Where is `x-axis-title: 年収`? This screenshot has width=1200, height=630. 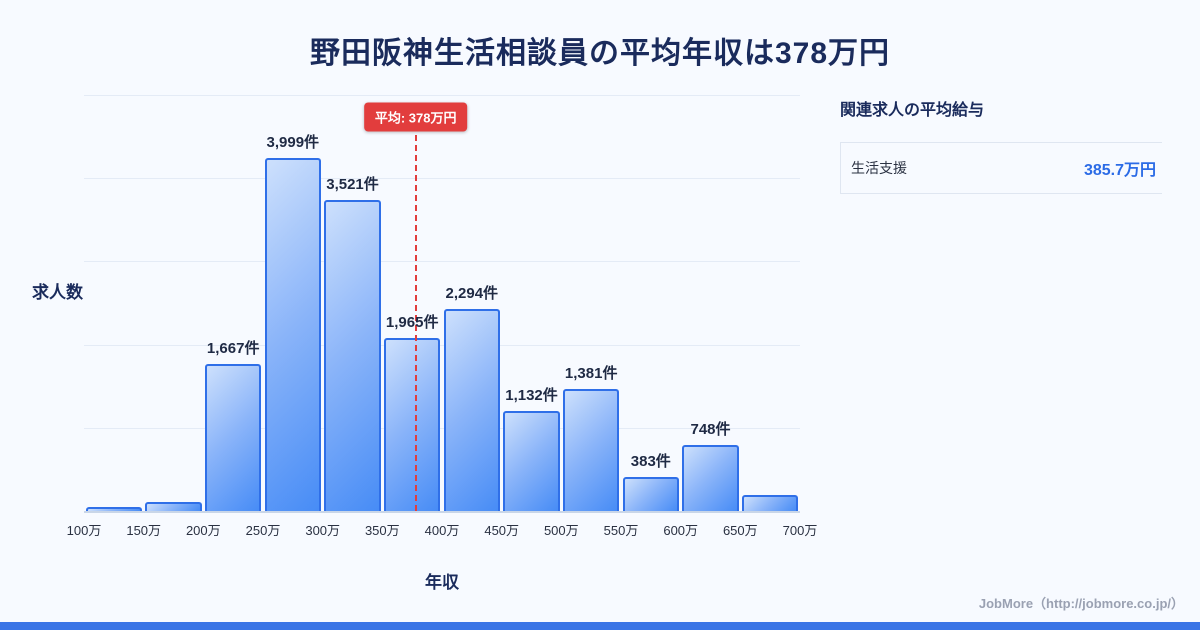
x-axis-title: 年収 is located at coordinates (442, 582).